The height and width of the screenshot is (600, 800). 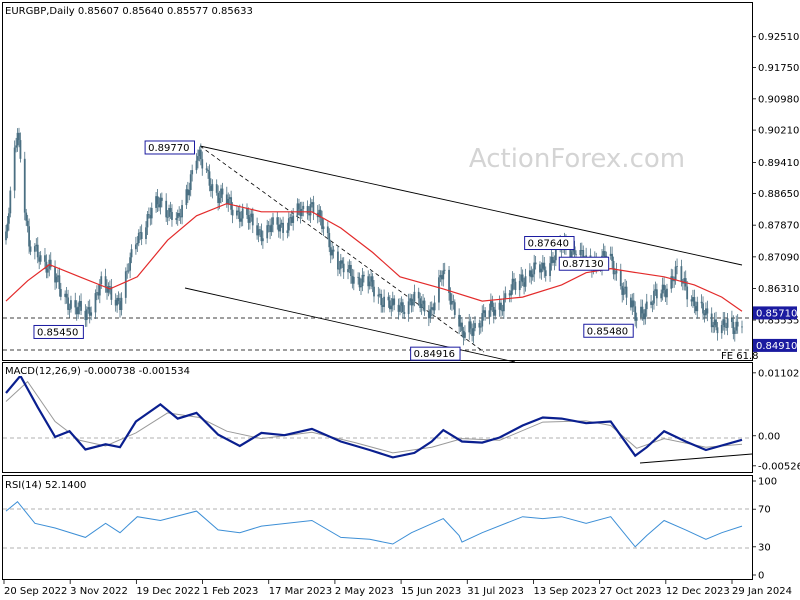 What do you see at coordinates (97, 371) in the screenshot?
I see `macd-header: MACD(12,26,9) -0.000738 -0.001534` at bounding box center [97, 371].